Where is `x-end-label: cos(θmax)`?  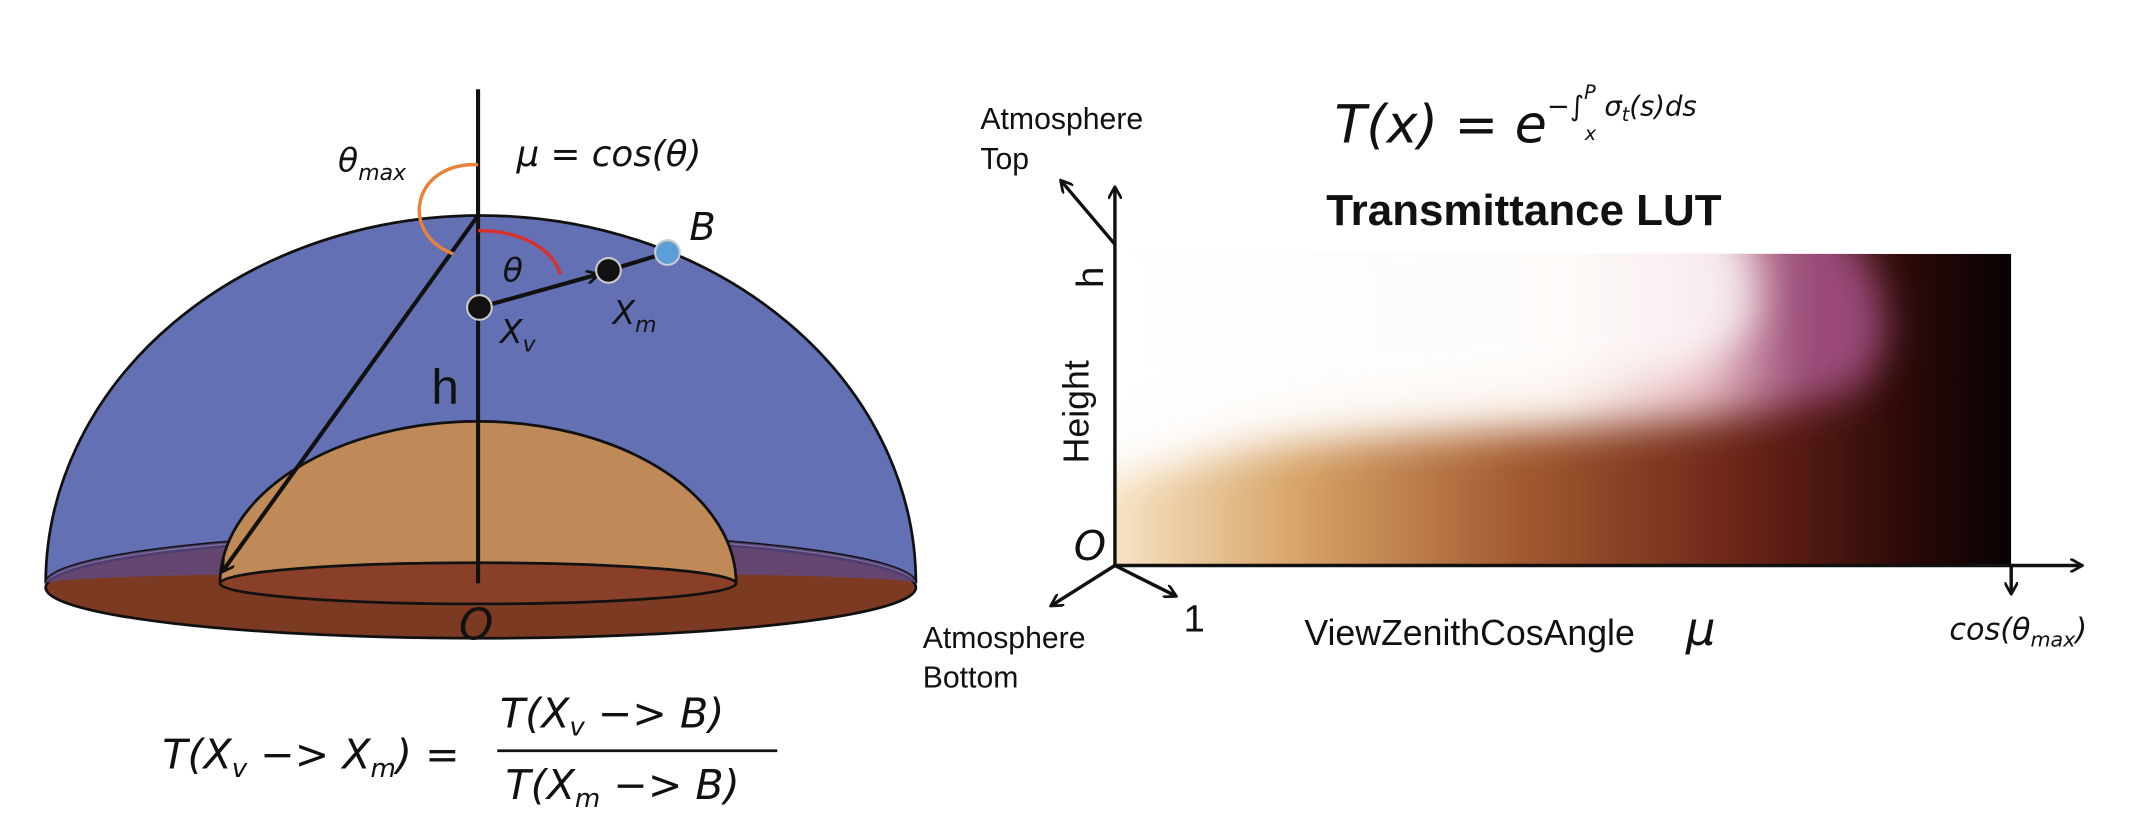
x-end-label: cos(θmax) is located at coordinates (2018, 632).